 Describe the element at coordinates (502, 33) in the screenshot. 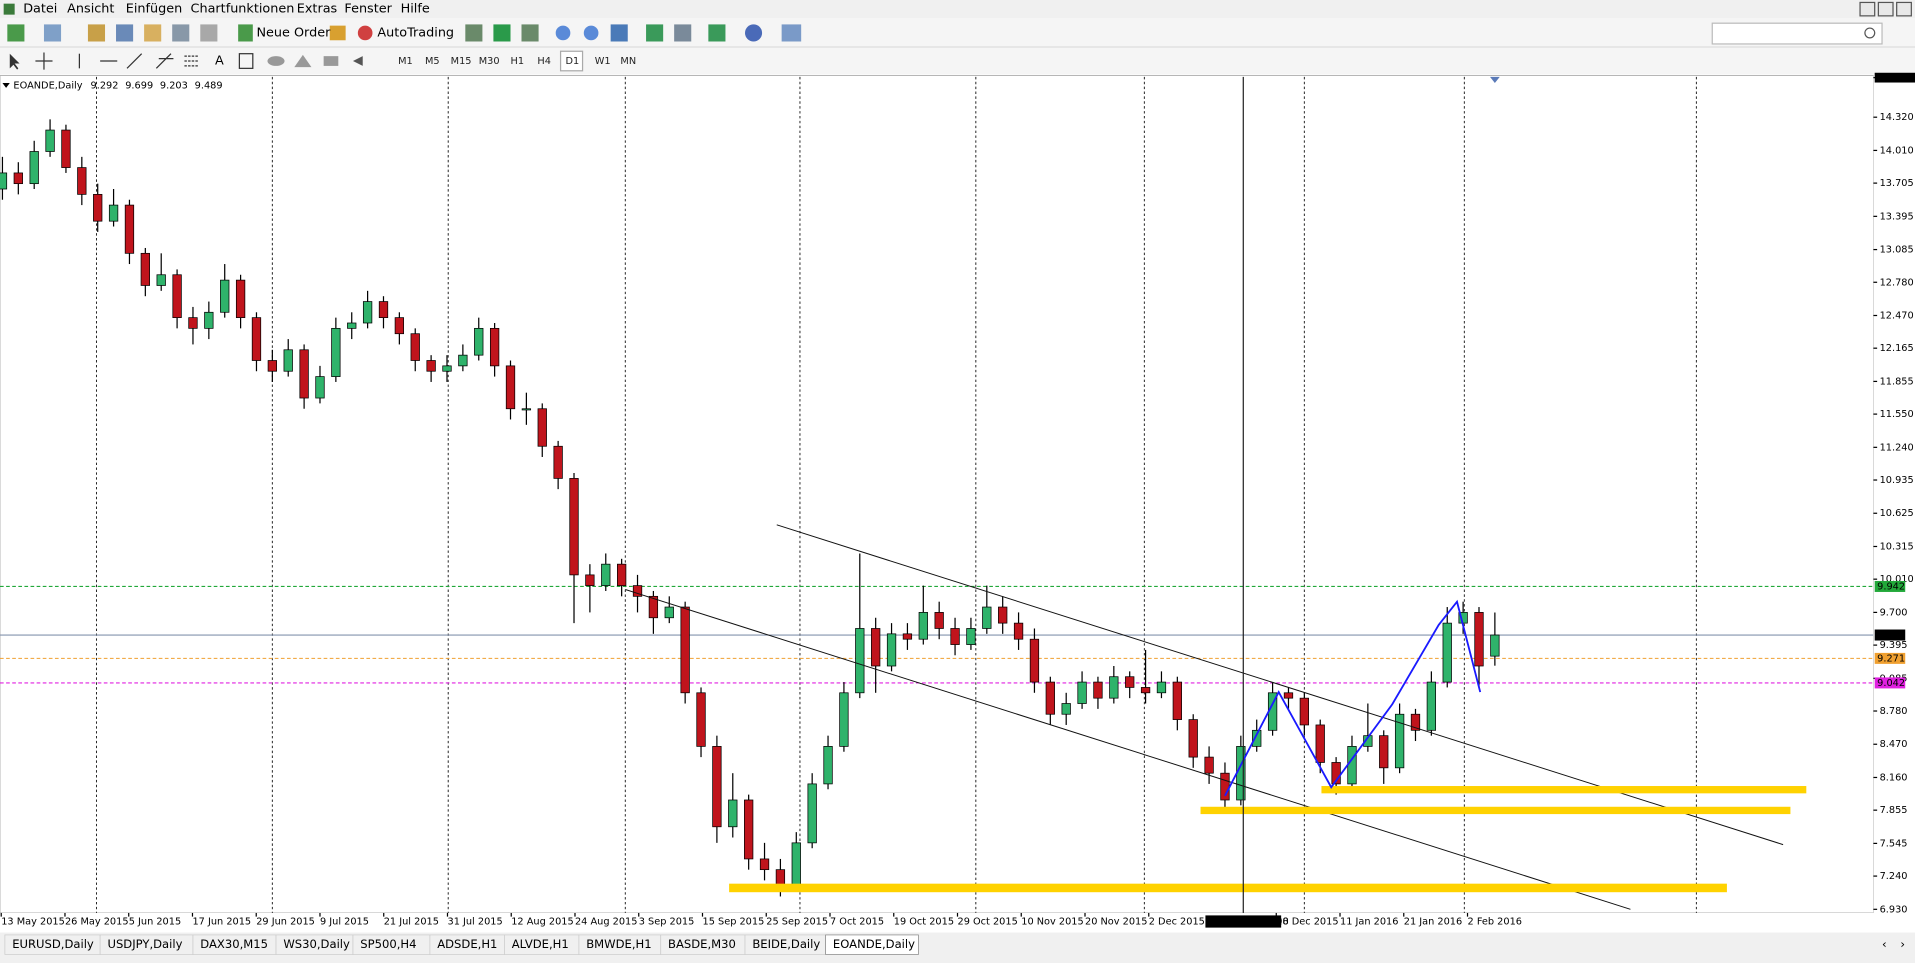

I see `candle-chart-icon` at that location.